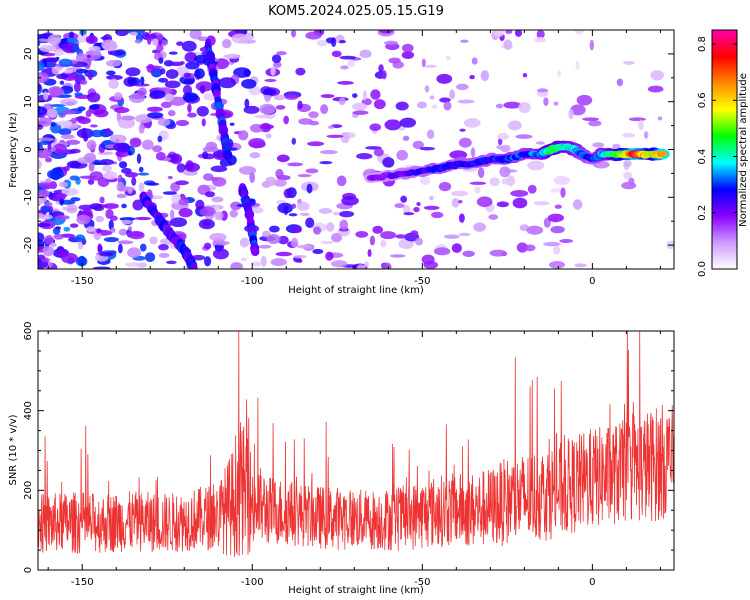 The width and height of the screenshot is (750, 600). I want to click on snr-y-axis-label: SNR (10 * v/v), so click(13, 449).